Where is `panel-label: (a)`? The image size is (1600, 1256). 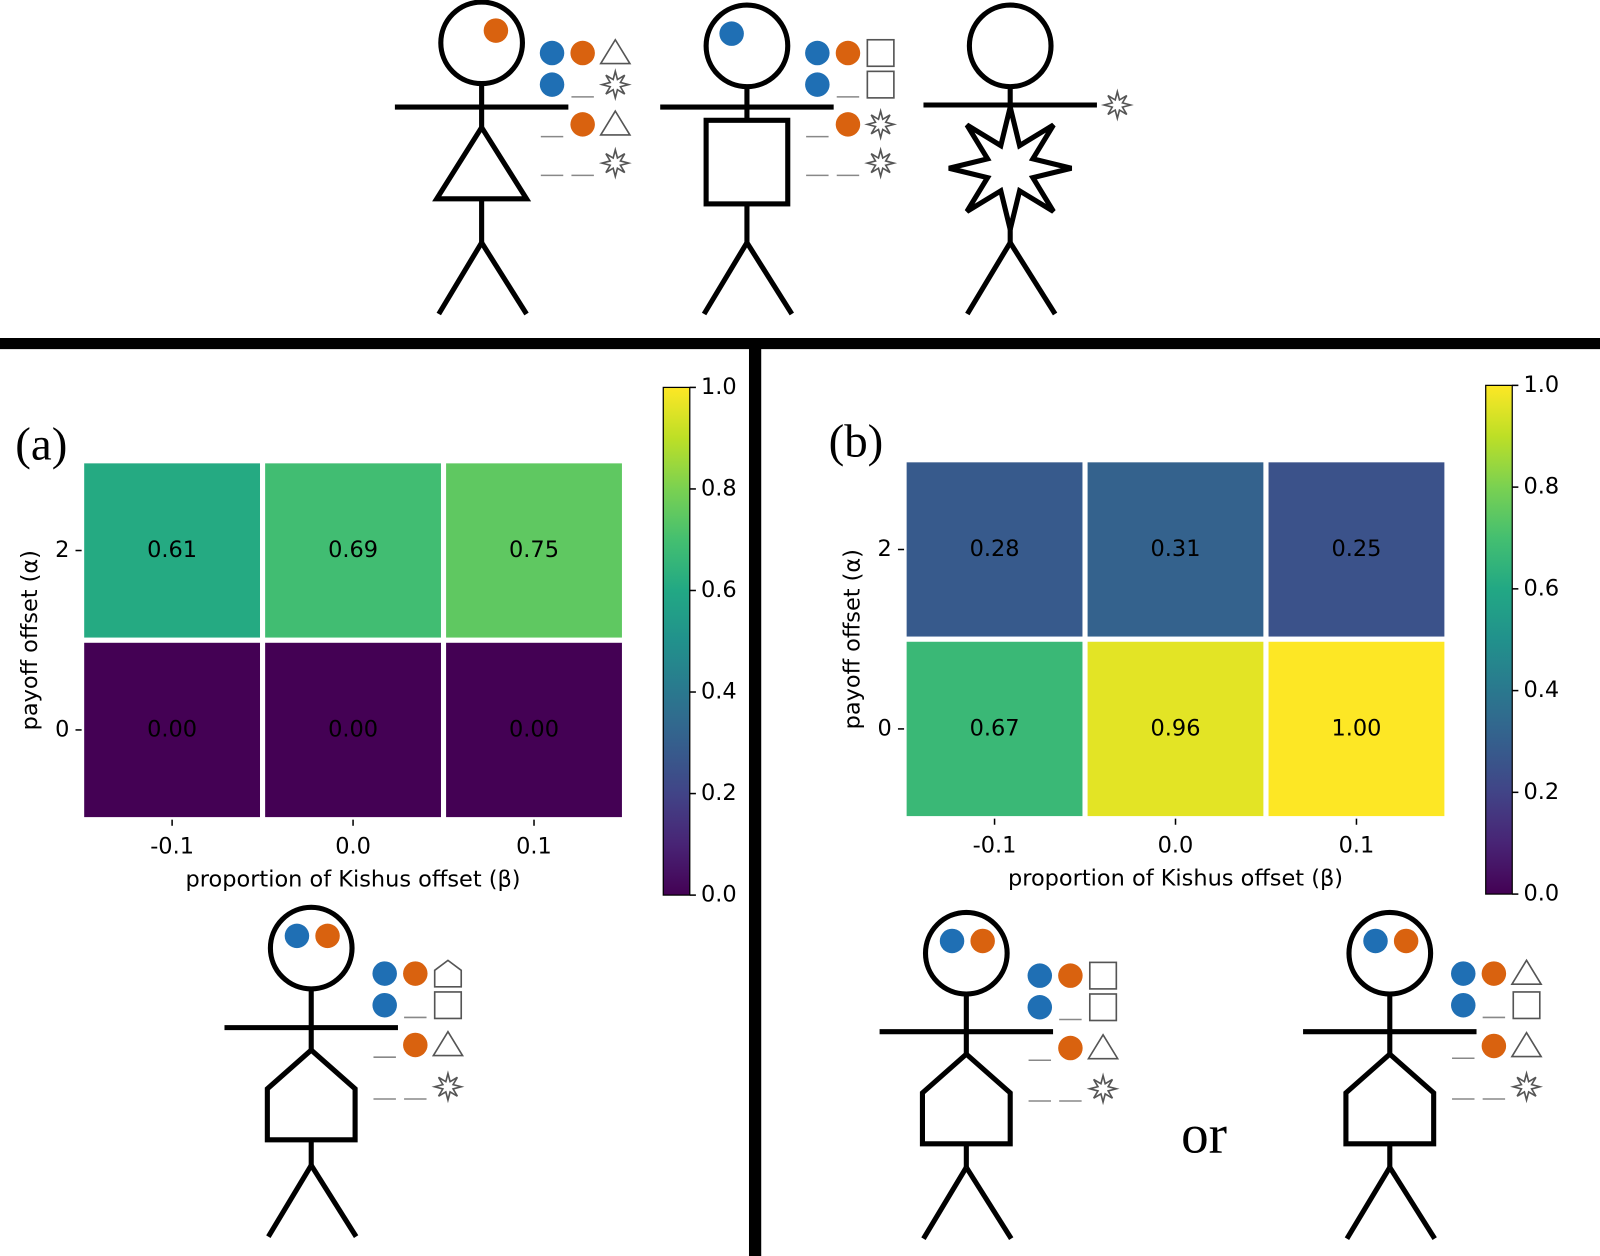 panel-label: (a) is located at coordinates (41, 444).